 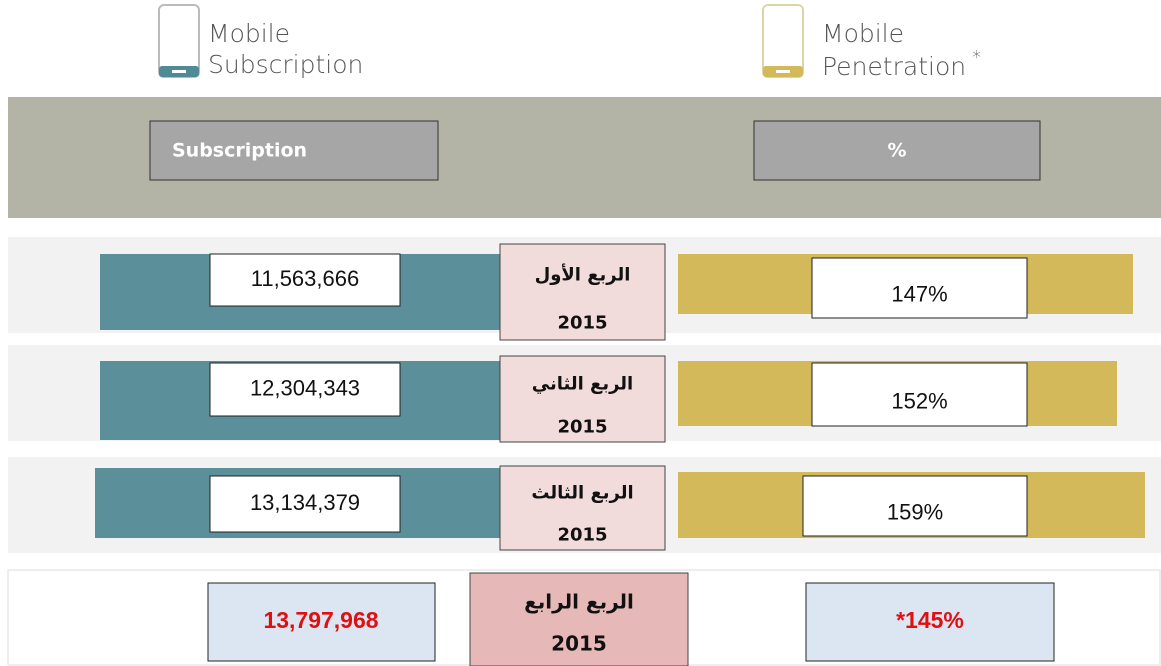 I want to click on subscription-value: 13,134,379, so click(x=305, y=502).